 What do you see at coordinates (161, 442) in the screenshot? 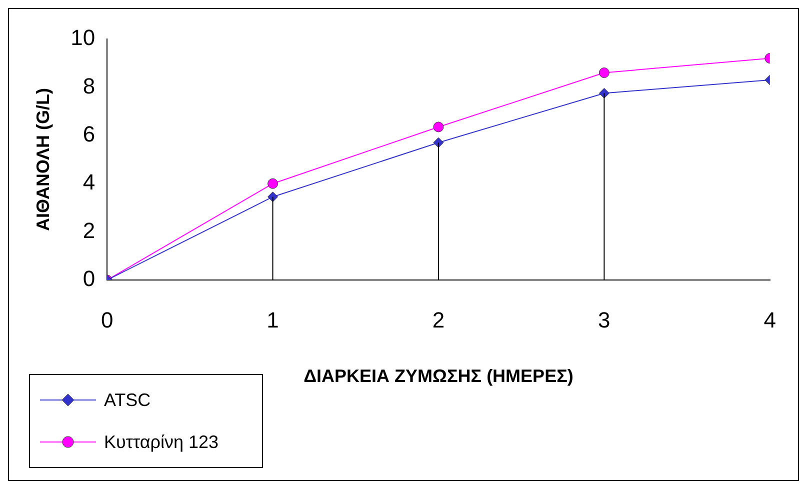
I see `legend-label: Κυτταρίνη 123` at bounding box center [161, 442].